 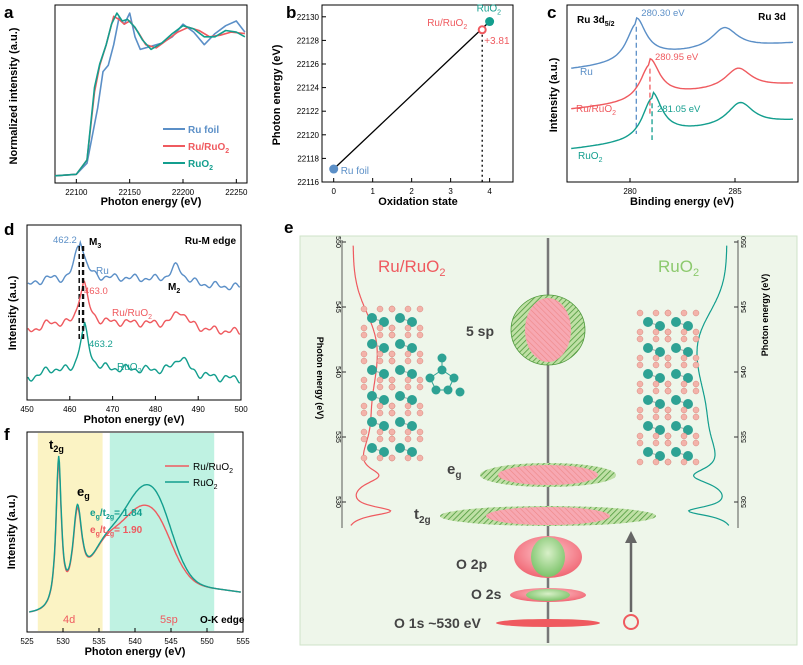 I want to click on panel-d-series-ruruo2: Ru/RuO2, so click(x=132, y=314).